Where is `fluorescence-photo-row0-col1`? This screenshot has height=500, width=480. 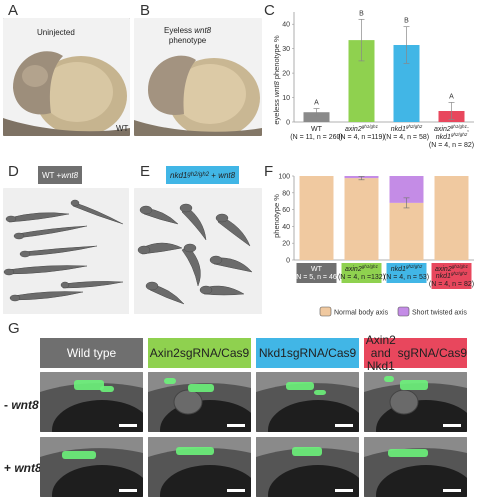
fluorescence-photo-row0-col1 is located at coordinates (199, 402).